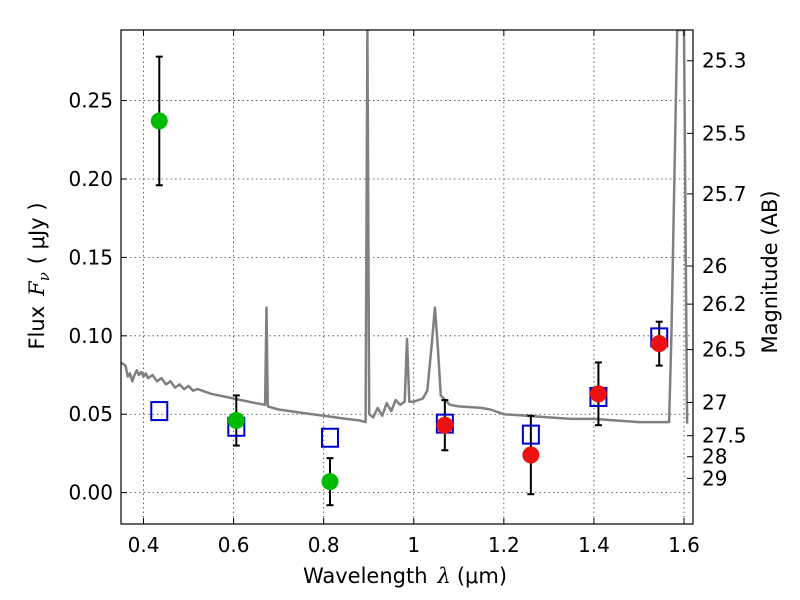  What do you see at coordinates (90, 257) in the screenshot?
I see `y-tick-label: 0.15` at bounding box center [90, 257].